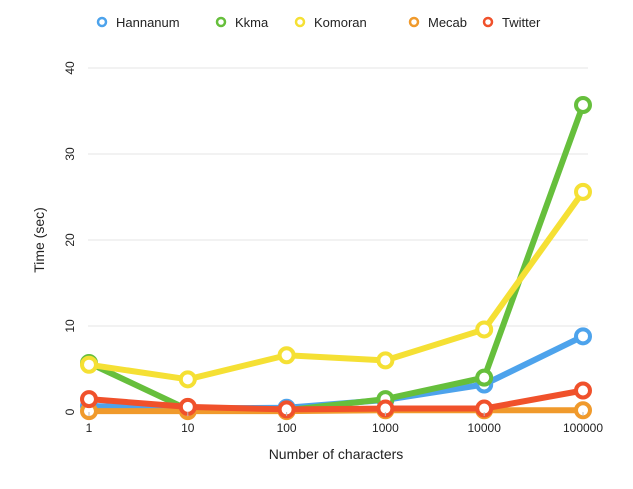 The image size is (633, 489). What do you see at coordinates (485, 428) in the screenshot?
I see `x-tick-label: 10000` at bounding box center [485, 428].